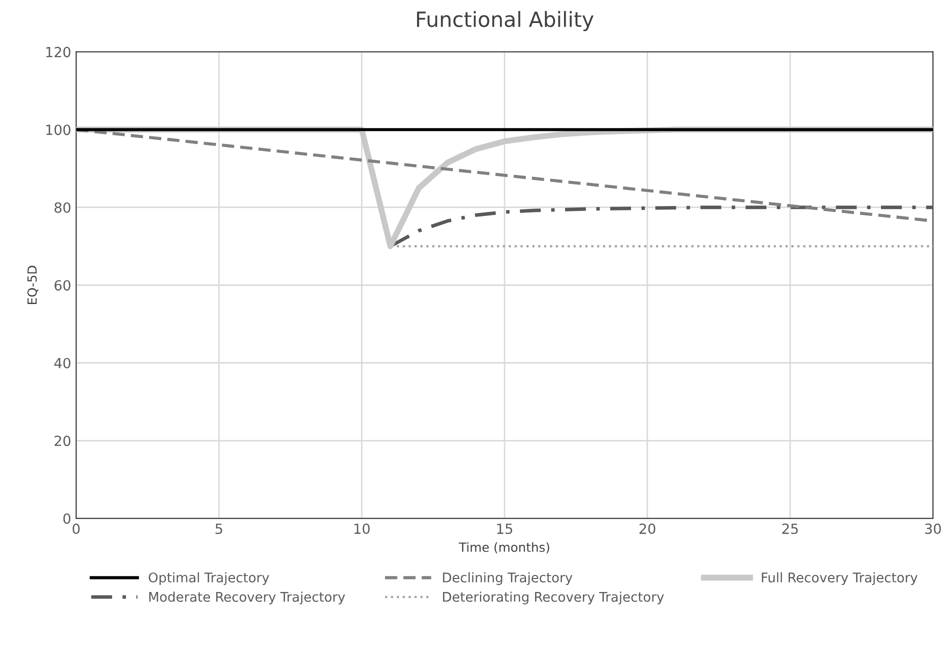 Image resolution: width=952 pixels, height=648 pixels. I want to click on x-tick-label: 0, so click(76, 529).